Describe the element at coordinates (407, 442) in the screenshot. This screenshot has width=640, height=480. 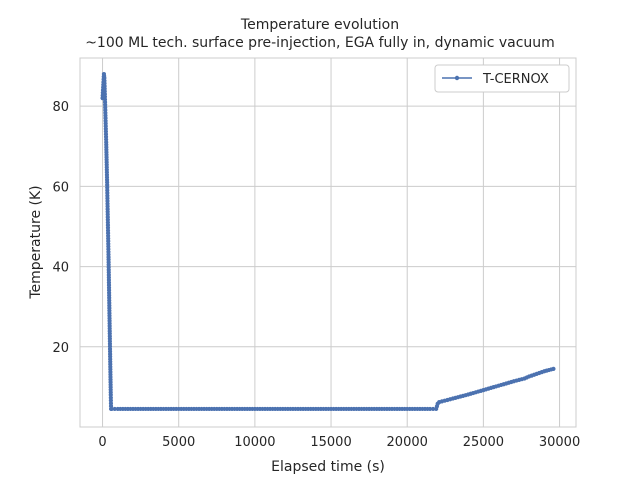
I see `x-tick-label: 20000` at that location.